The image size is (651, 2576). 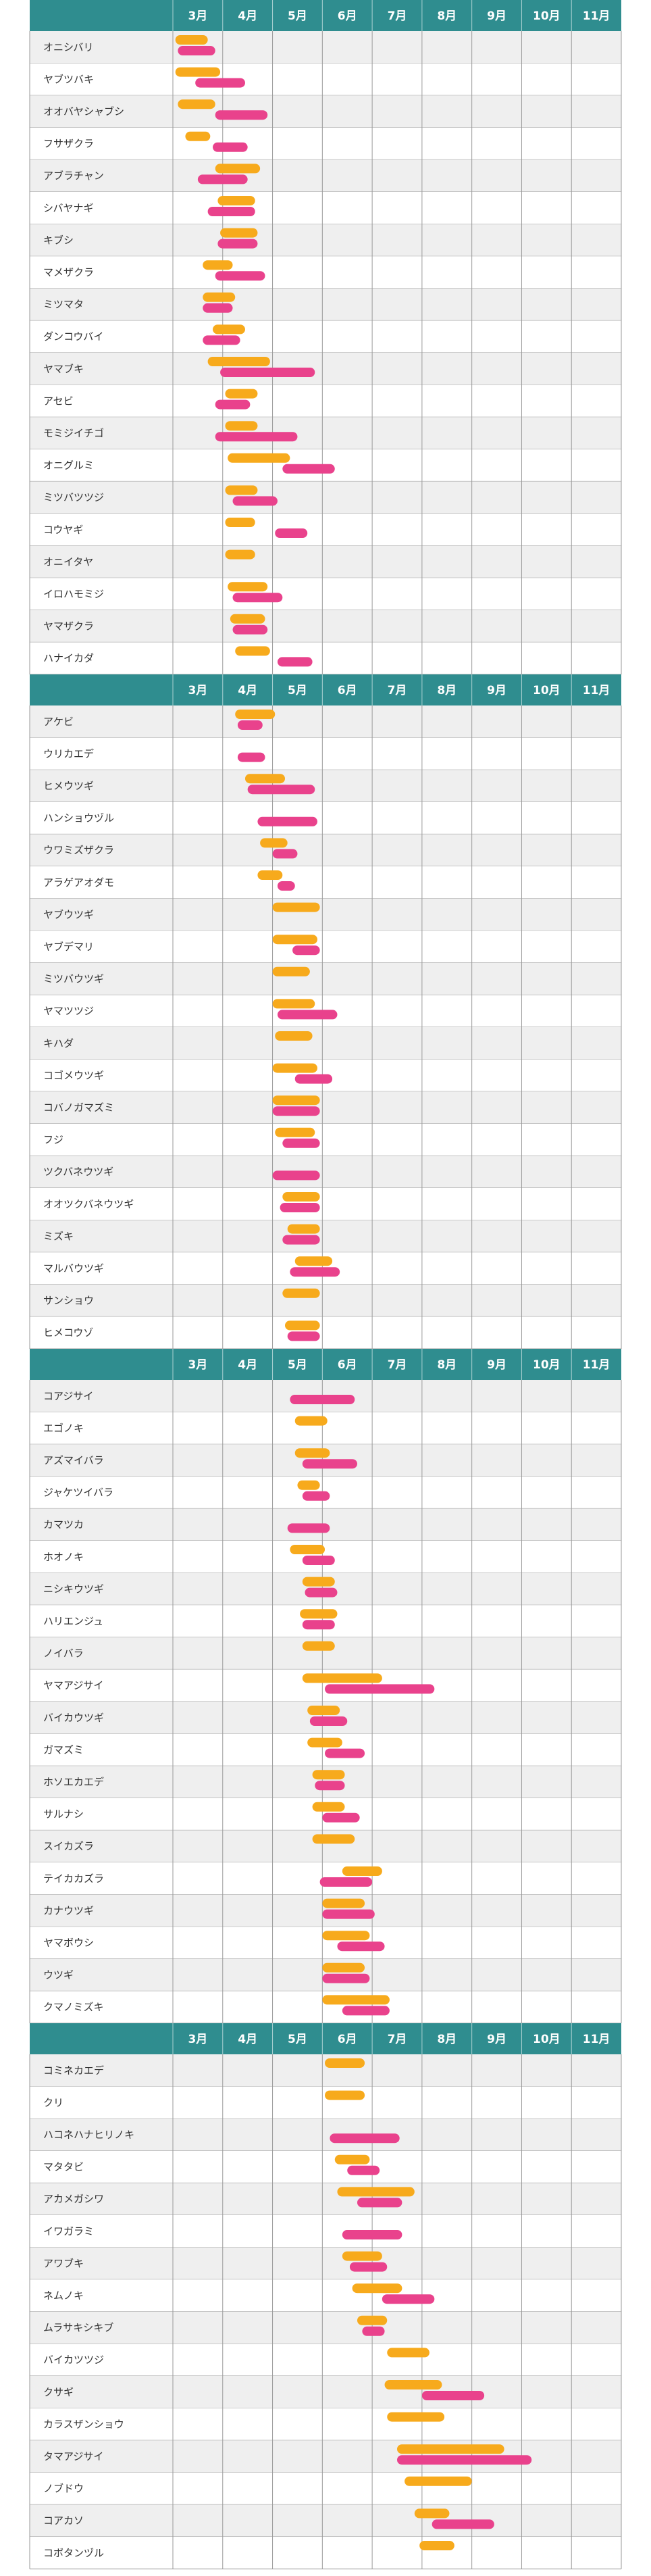 What do you see at coordinates (68, 914) in the screenshot?
I see `species-label: ヤブウツギ` at bounding box center [68, 914].